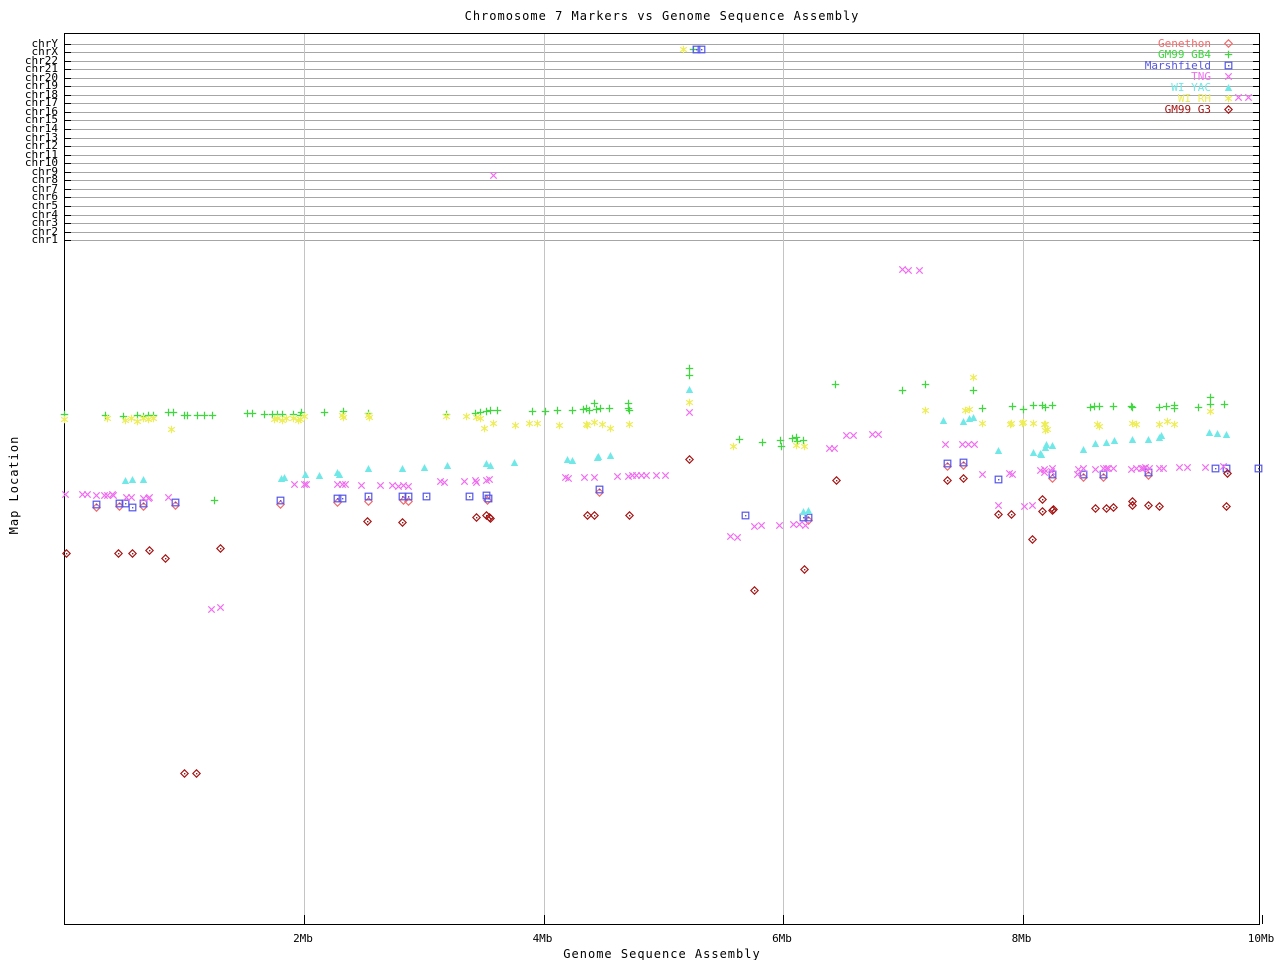 This screenshot has width=1280, height=960. Describe the element at coordinates (45, 180) in the screenshot. I see `y-axis-tick-label: chr8` at that location.